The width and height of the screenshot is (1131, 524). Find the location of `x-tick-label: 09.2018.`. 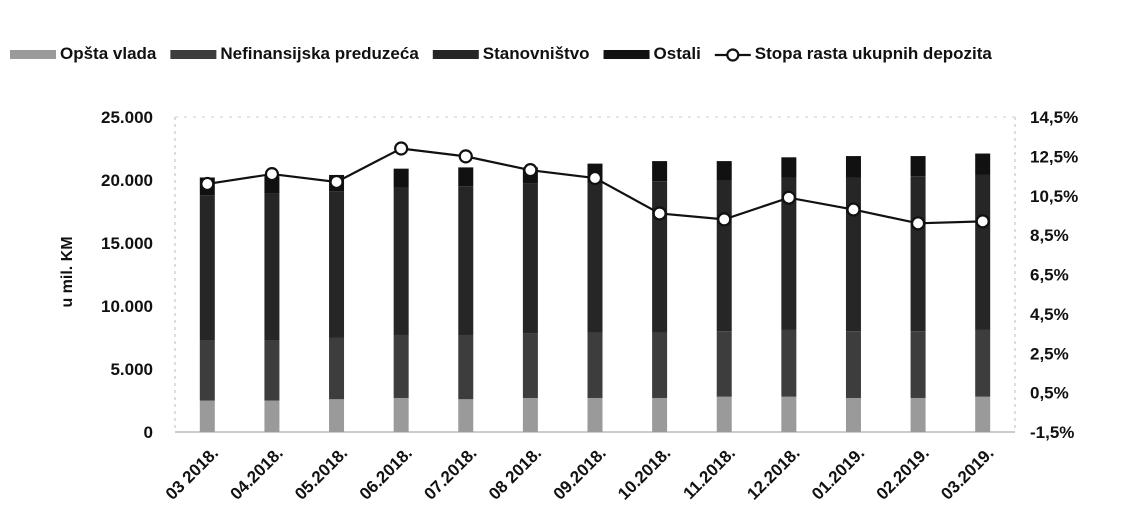

x-tick-label: 09.2018. is located at coordinates (580, 473).